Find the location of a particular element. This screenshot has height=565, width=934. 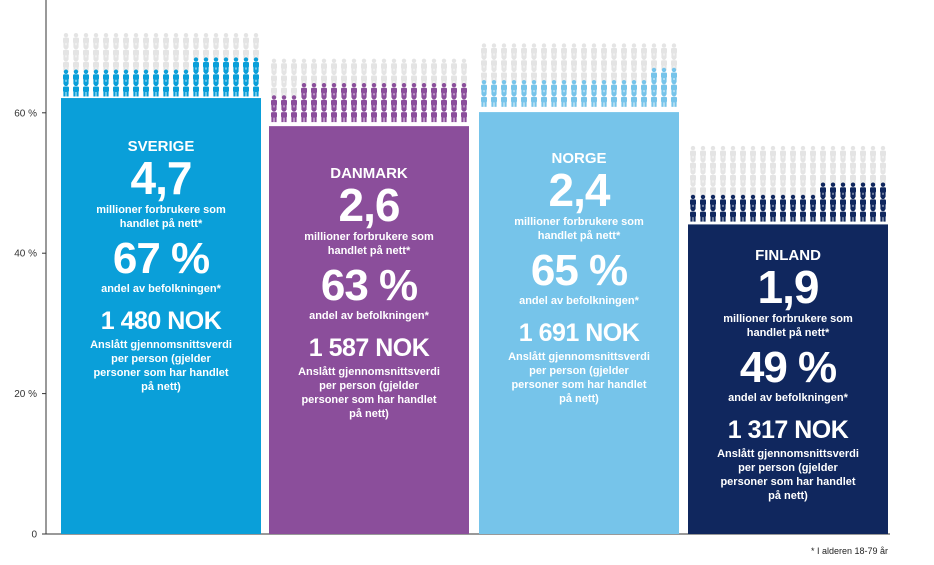

average-value: 1 587 NOK is located at coordinates (369, 348).